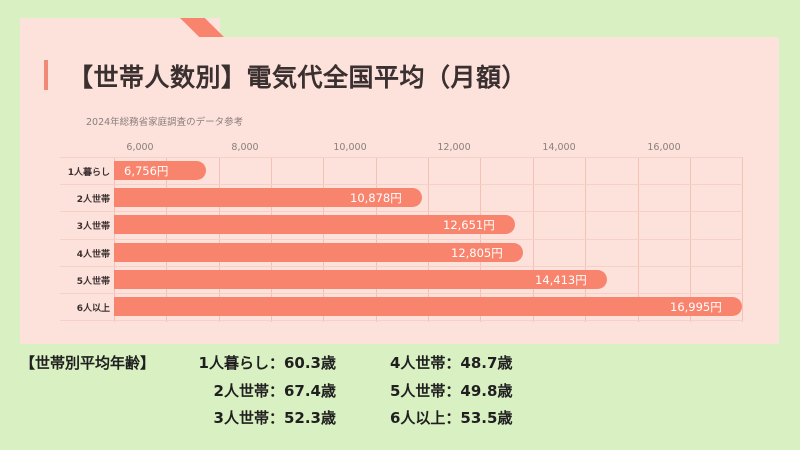 The width and height of the screenshot is (800, 450). Describe the element at coordinates (451, 391) in the screenshot. I see `age-item-5: 5人世帯：49.8歳` at that location.